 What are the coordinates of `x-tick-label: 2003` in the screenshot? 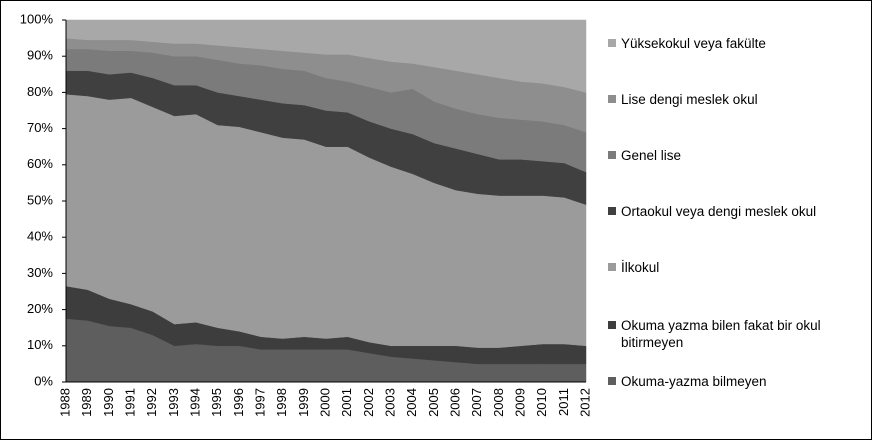 It's located at (389, 402).